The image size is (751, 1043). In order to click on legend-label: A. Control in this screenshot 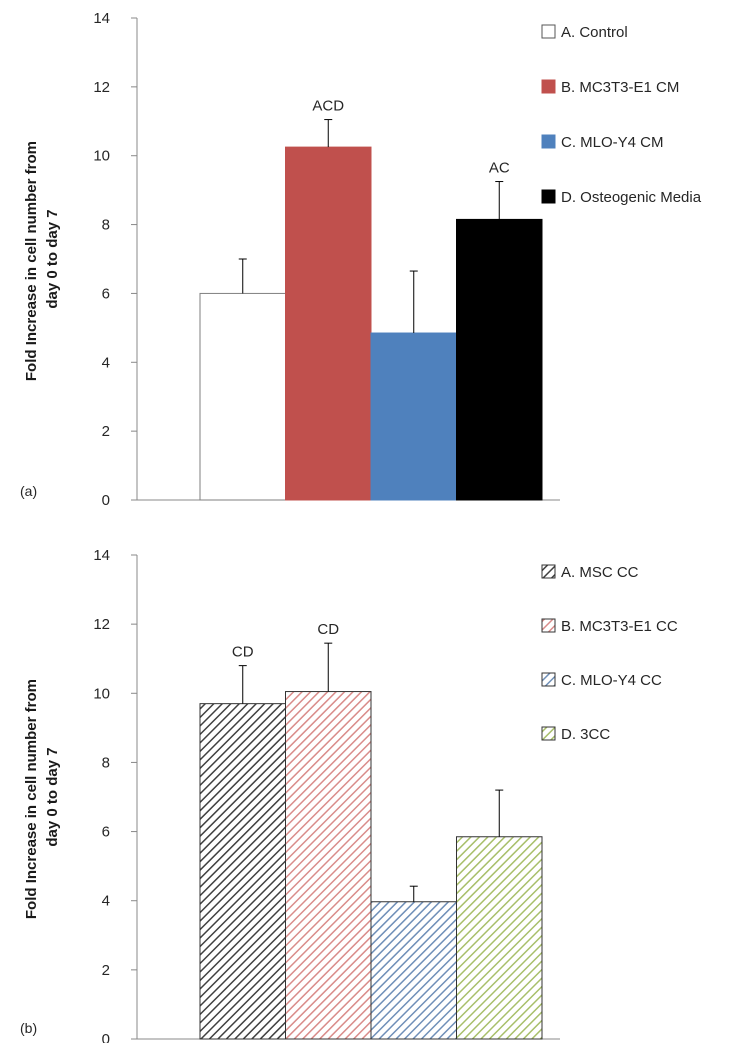, I will do `click(594, 32)`.